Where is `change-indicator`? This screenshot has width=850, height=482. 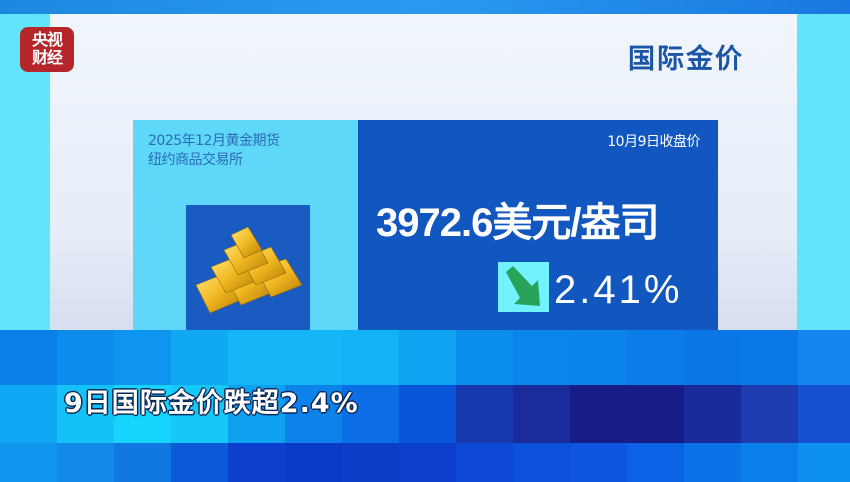 change-indicator is located at coordinates (523, 287).